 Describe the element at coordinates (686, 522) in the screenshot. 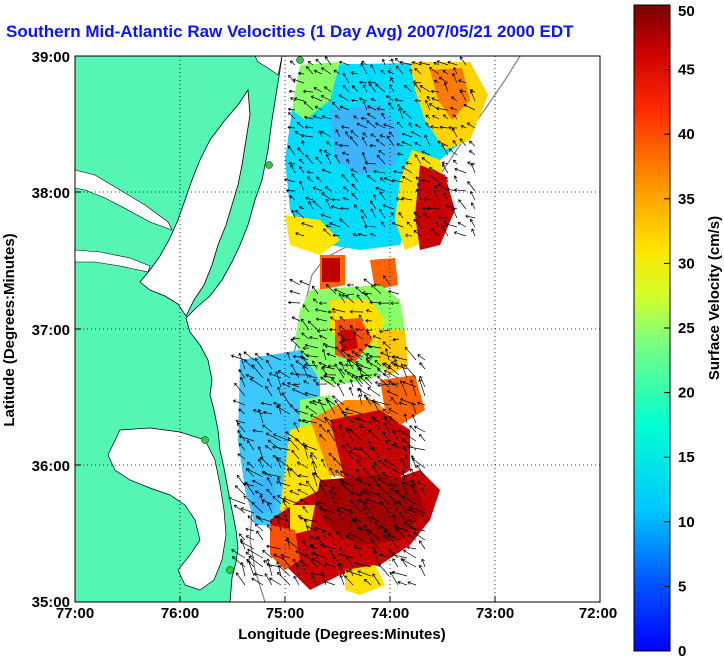

I see `colorbar-tick-label: 10` at that location.